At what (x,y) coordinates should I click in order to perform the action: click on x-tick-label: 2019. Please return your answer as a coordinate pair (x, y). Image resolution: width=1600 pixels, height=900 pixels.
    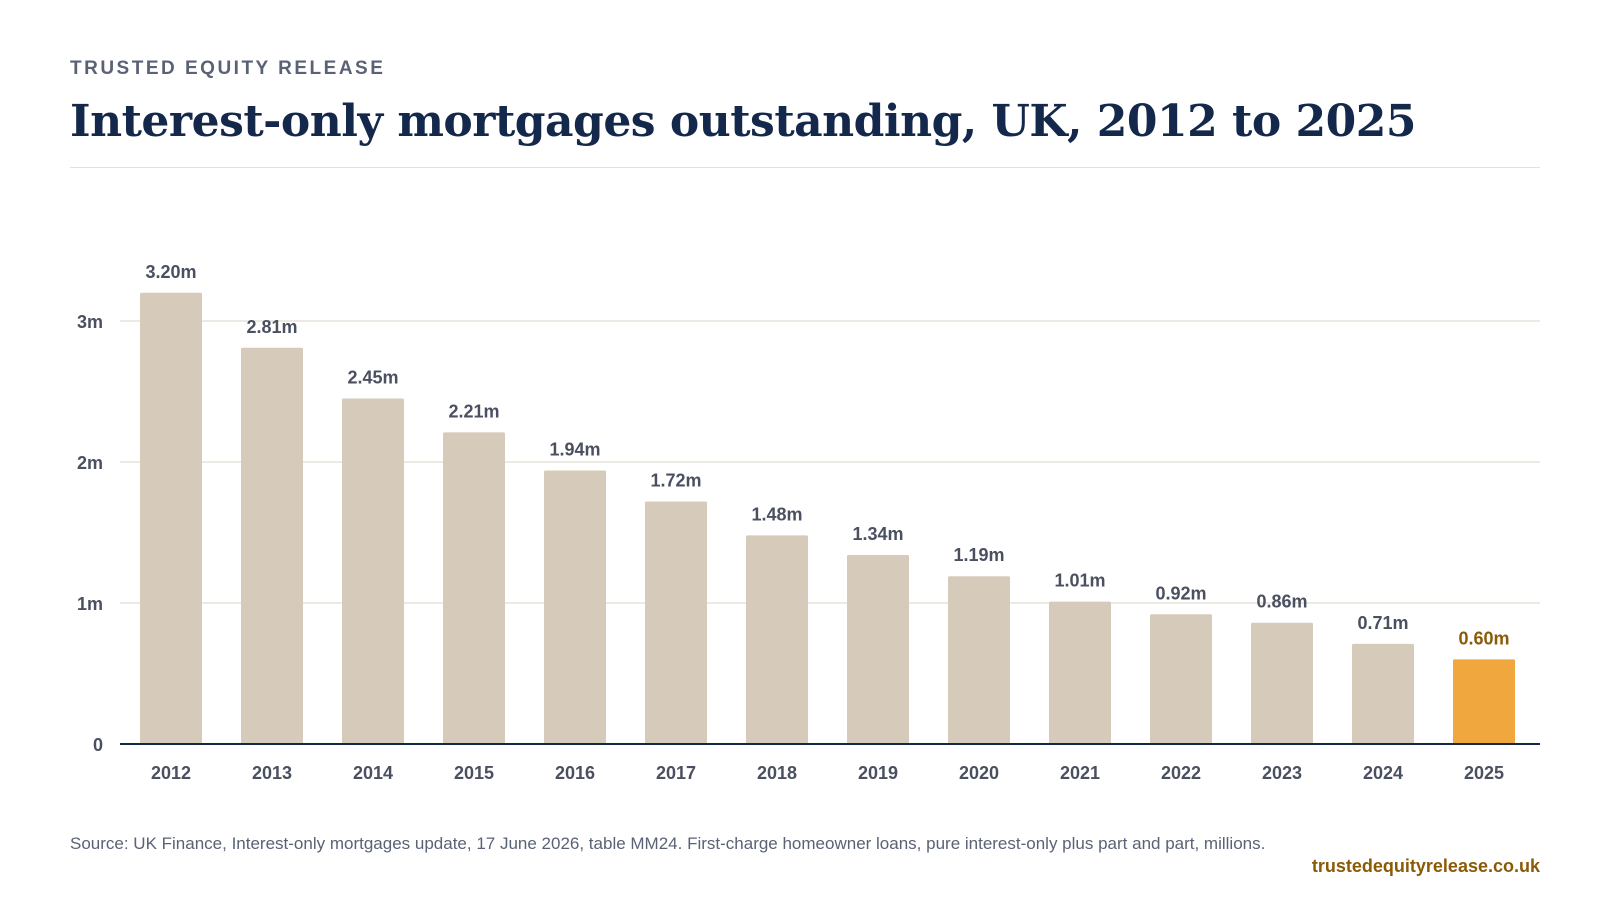
    Looking at the image, I should click on (878, 773).